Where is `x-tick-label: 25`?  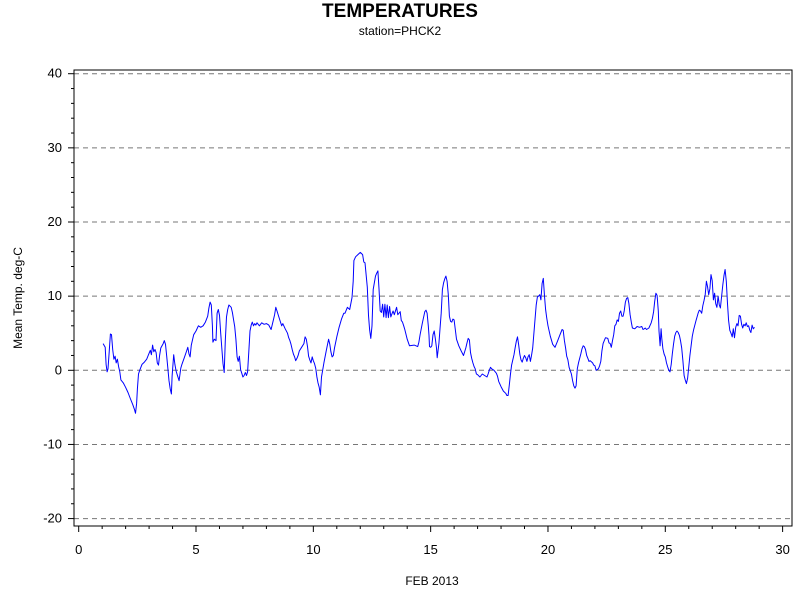 x-tick-label: 25 is located at coordinates (665, 549).